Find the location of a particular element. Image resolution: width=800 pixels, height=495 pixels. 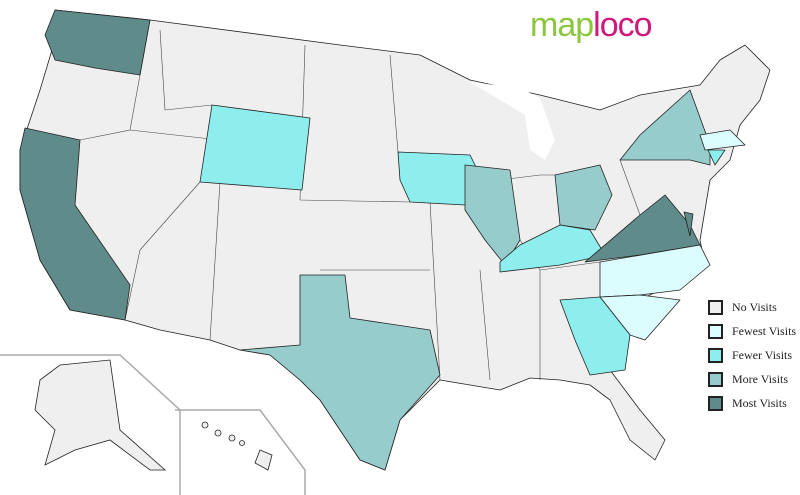

state-washington is located at coordinates (97, 42).